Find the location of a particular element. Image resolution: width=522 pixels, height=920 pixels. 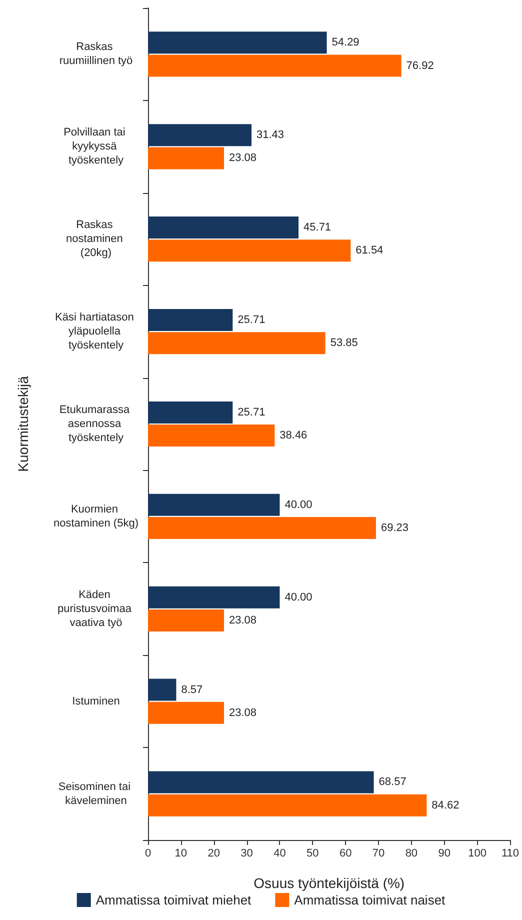

data-label: 38.46 is located at coordinates (294, 436).